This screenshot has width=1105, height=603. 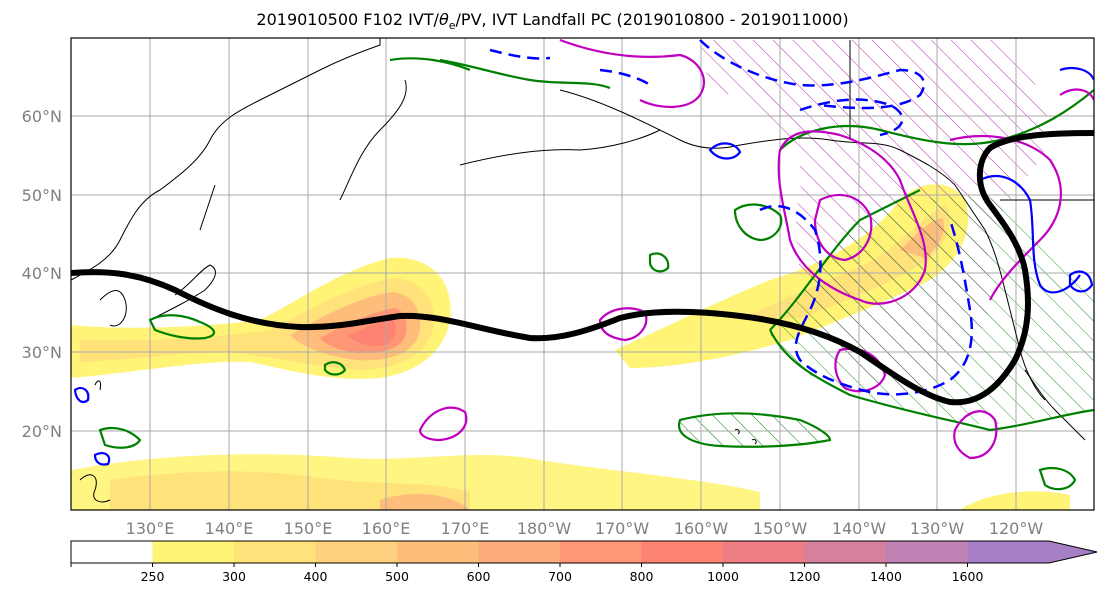 What do you see at coordinates (859, 528) in the screenshot?
I see `lon-label-140w: 140°W` at bounding box center [859, 528].